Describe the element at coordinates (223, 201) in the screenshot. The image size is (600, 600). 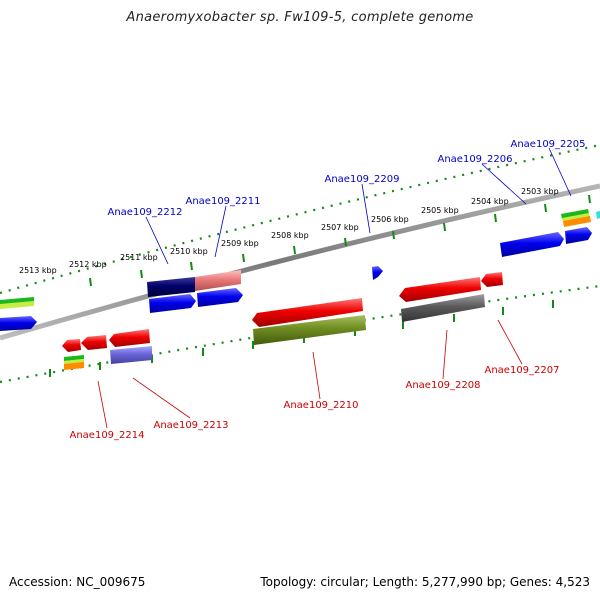
I see `gene-label-anae109-2211: Anae109_2211` at that location.